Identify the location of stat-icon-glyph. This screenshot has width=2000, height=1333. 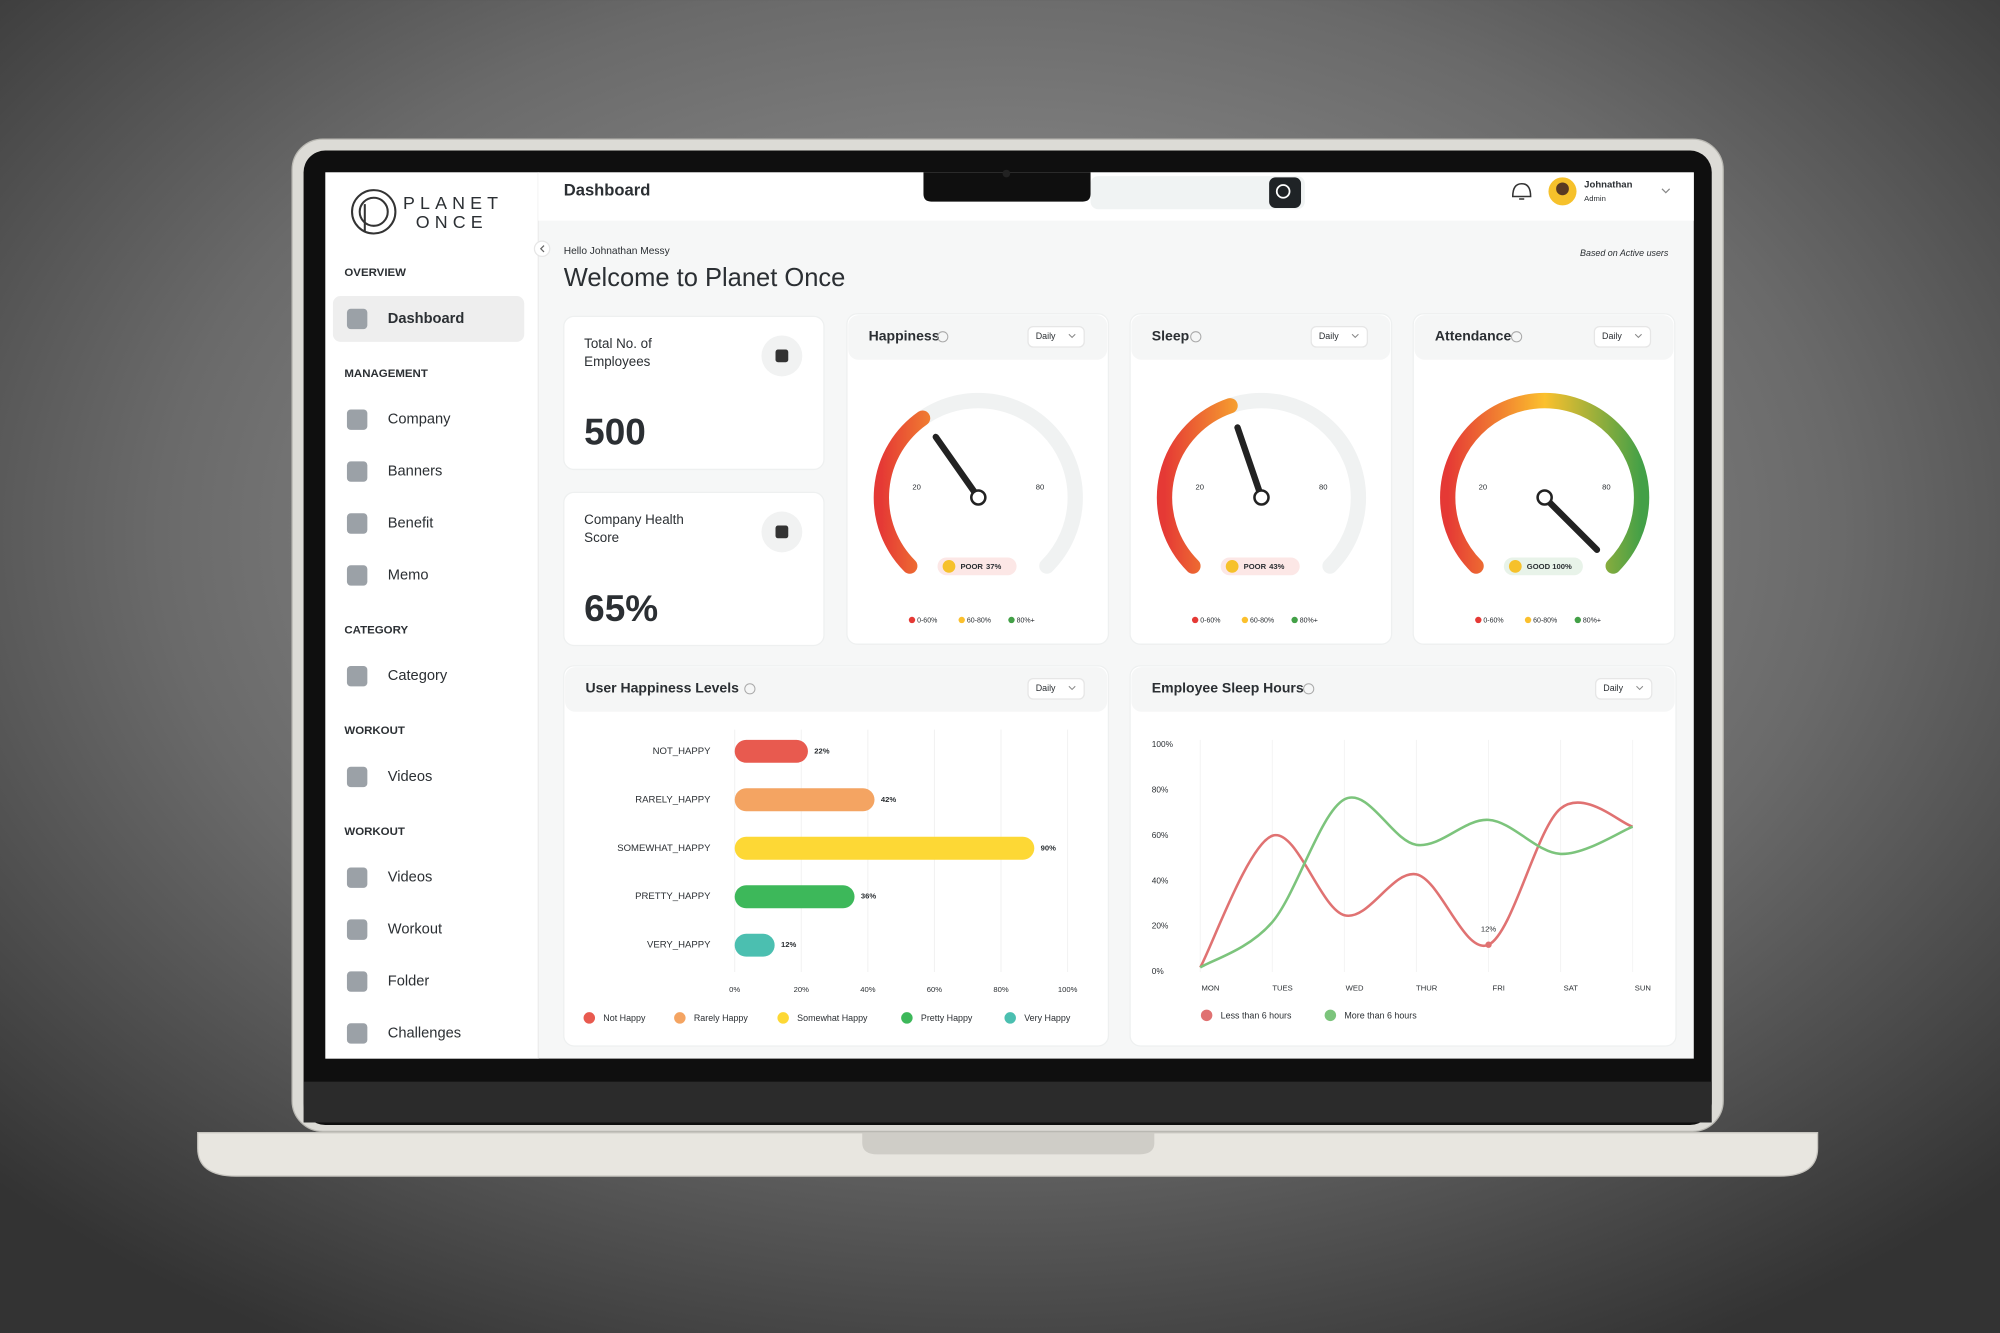
(782, 532).